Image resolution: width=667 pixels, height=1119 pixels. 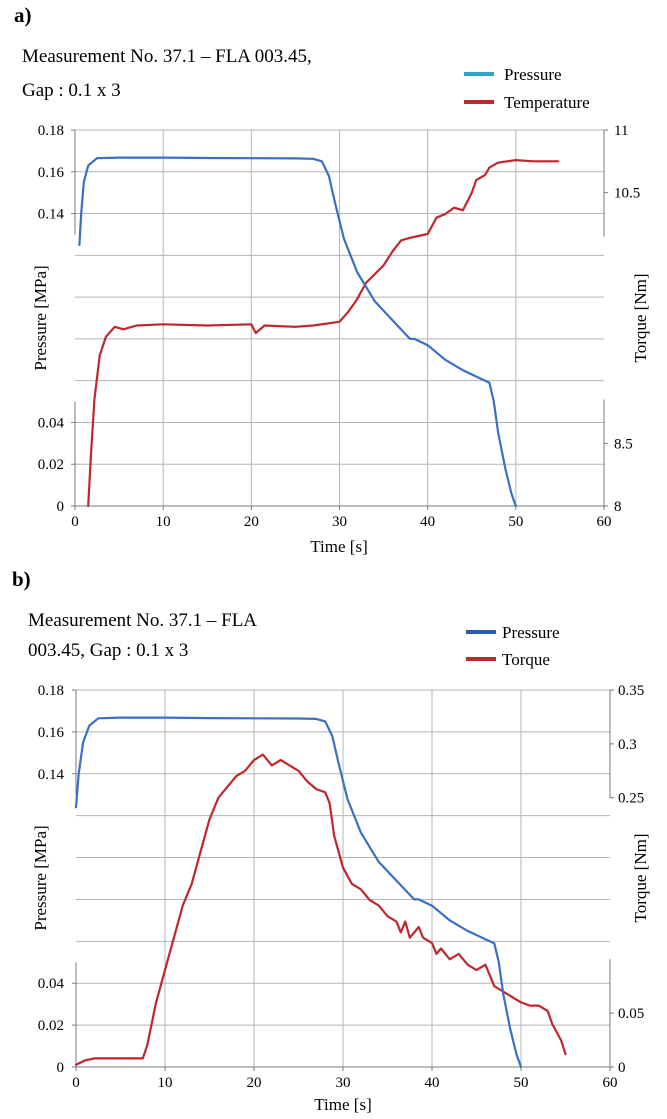 What do you see at coordinates (547, 102) in the screenshot?
I see `legend-label-temperature: Temperature` at bounding box center [547, 102].